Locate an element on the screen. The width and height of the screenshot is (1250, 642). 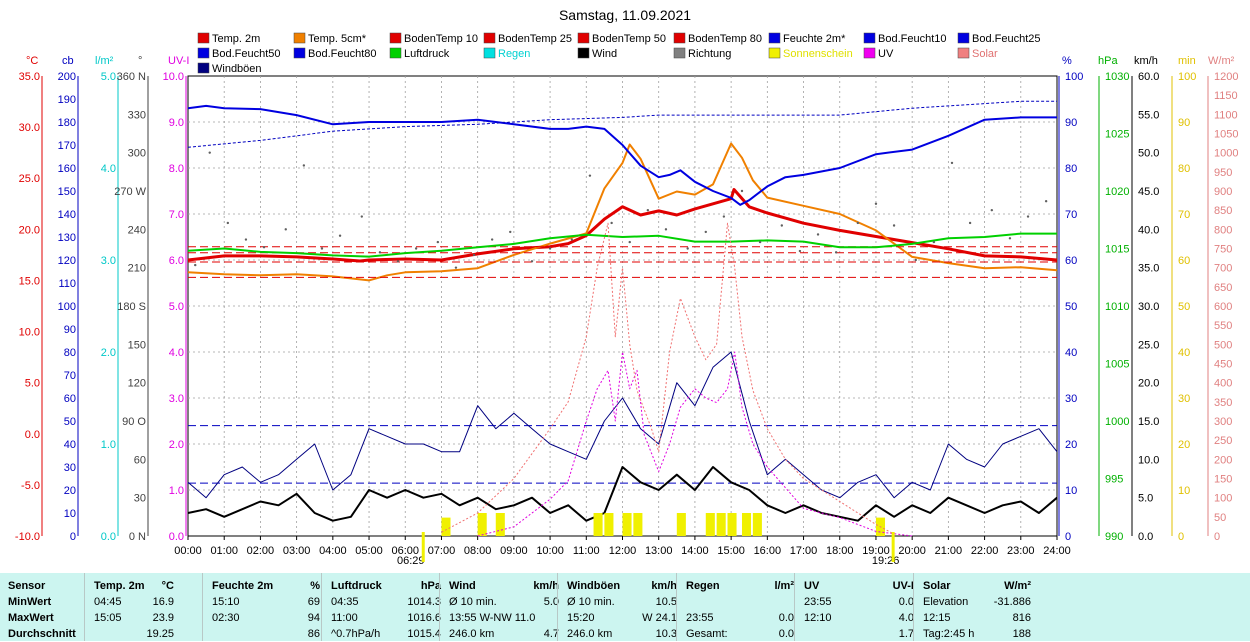
axis-tick-label-cb: 190 is located at coordinates (67, 100).